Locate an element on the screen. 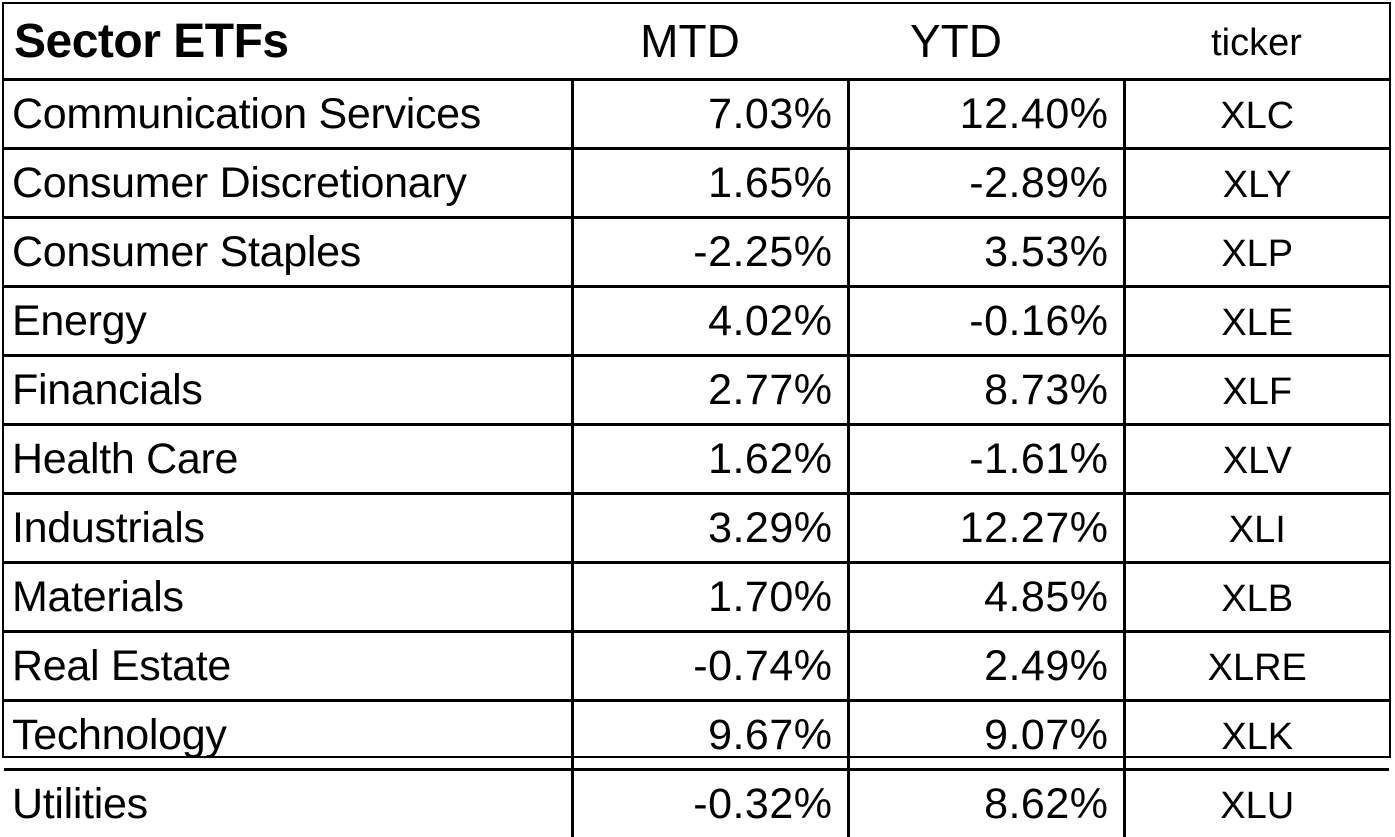  table-row: Utilities -0.32% 8.62% XLU is located at coordinates (696, 803).